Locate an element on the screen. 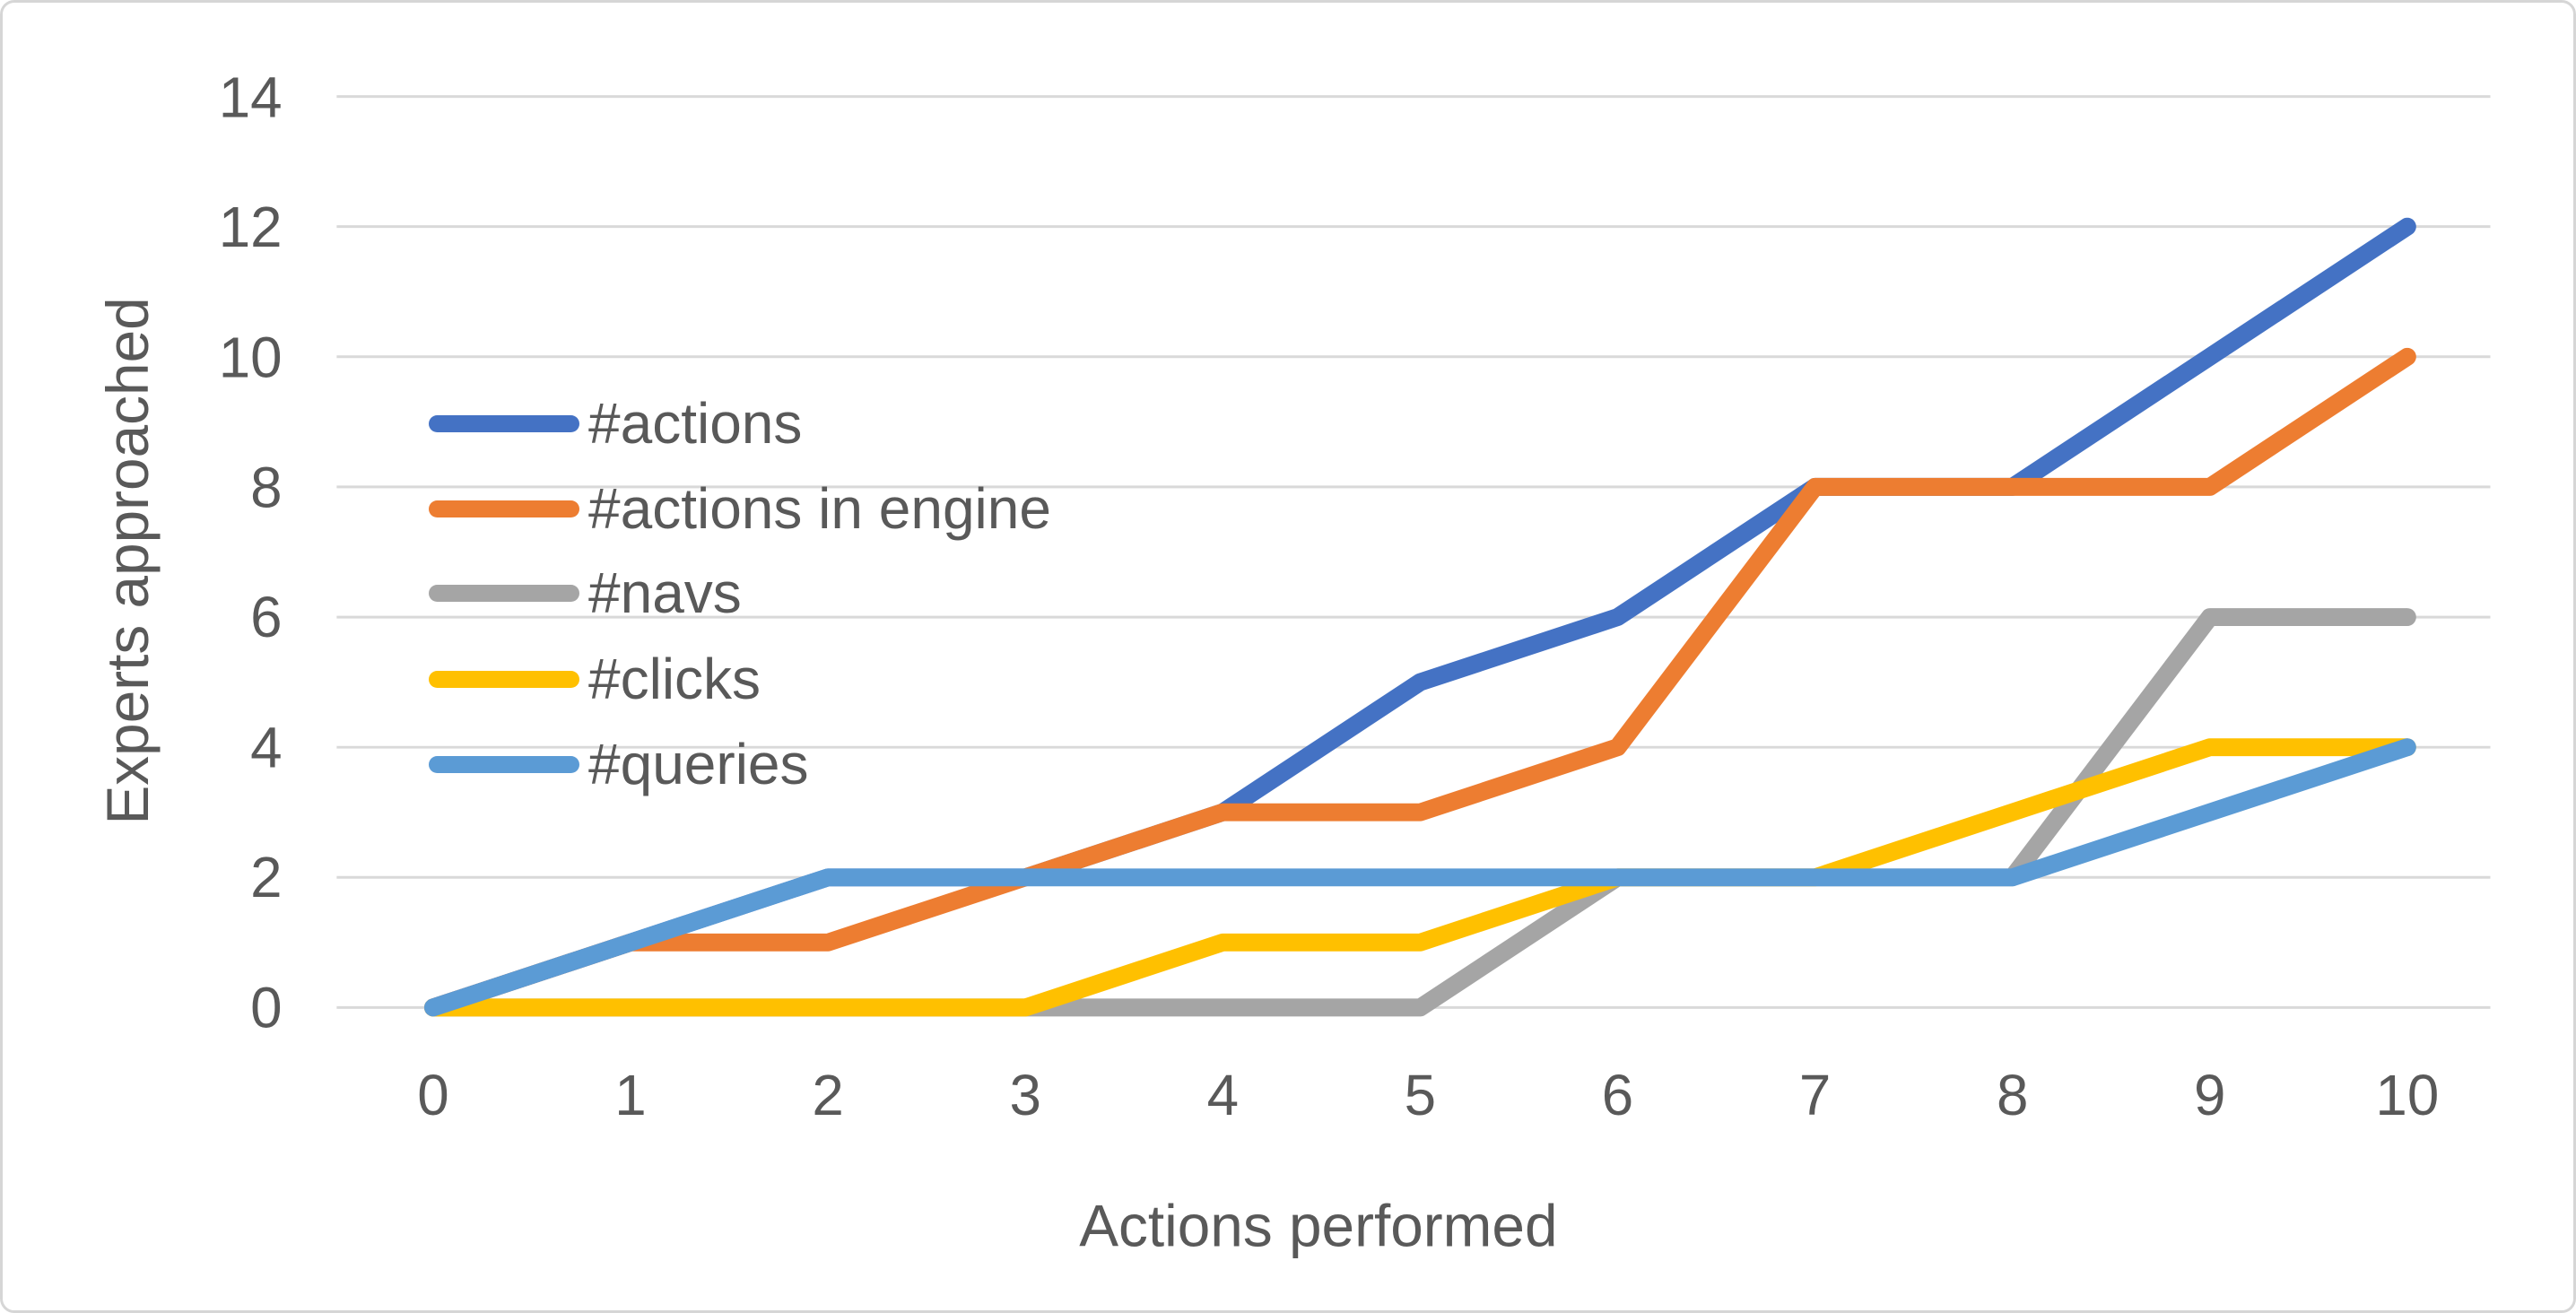  y-axis-title: Experts approached is located at coordinates (128, 560).